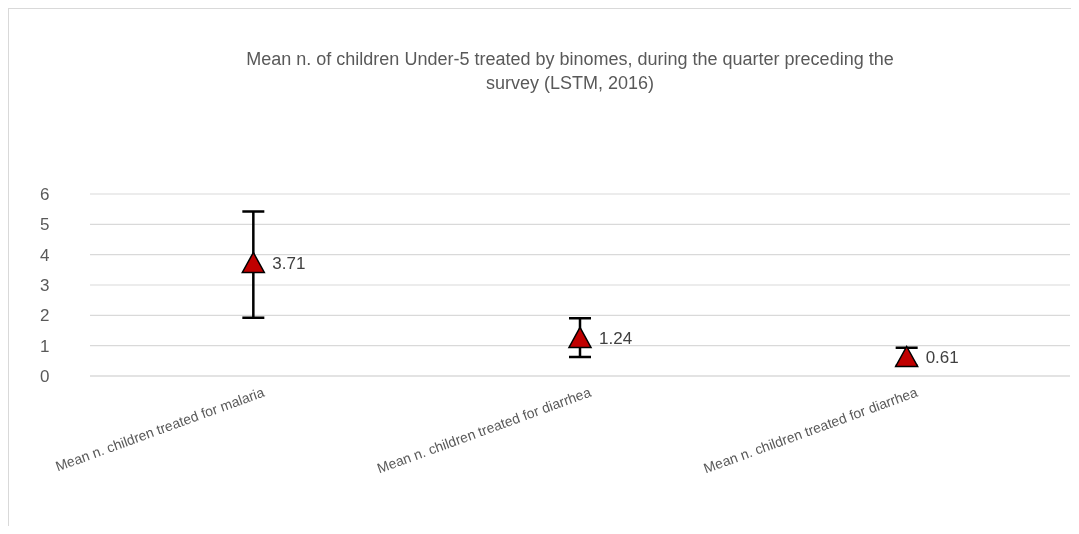  What do you see at coordinates (289, 264) in the screenshot?
I see `data-label: 3.71` at bounding box center [289, 264].